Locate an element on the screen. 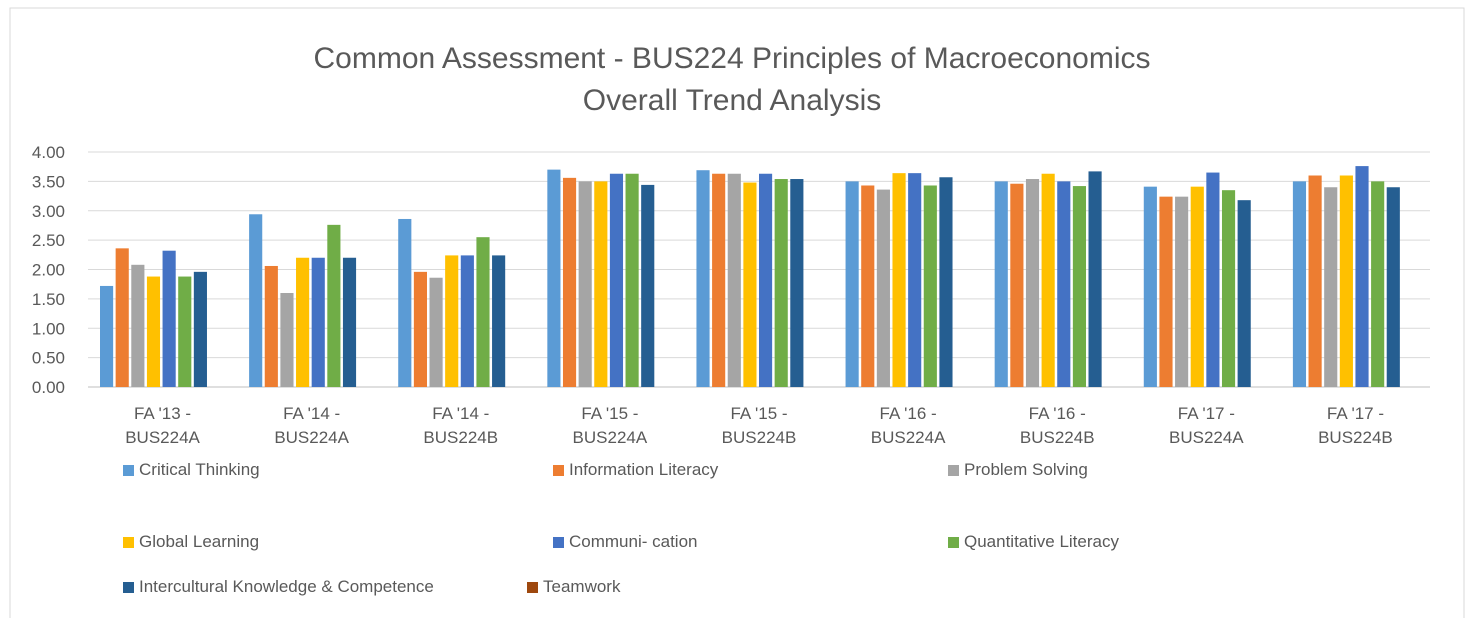 The width and height of the screenshot is (1465, 618). x-tick-label: FA '17 - BUS224A is located at coordinates (1206, 425).